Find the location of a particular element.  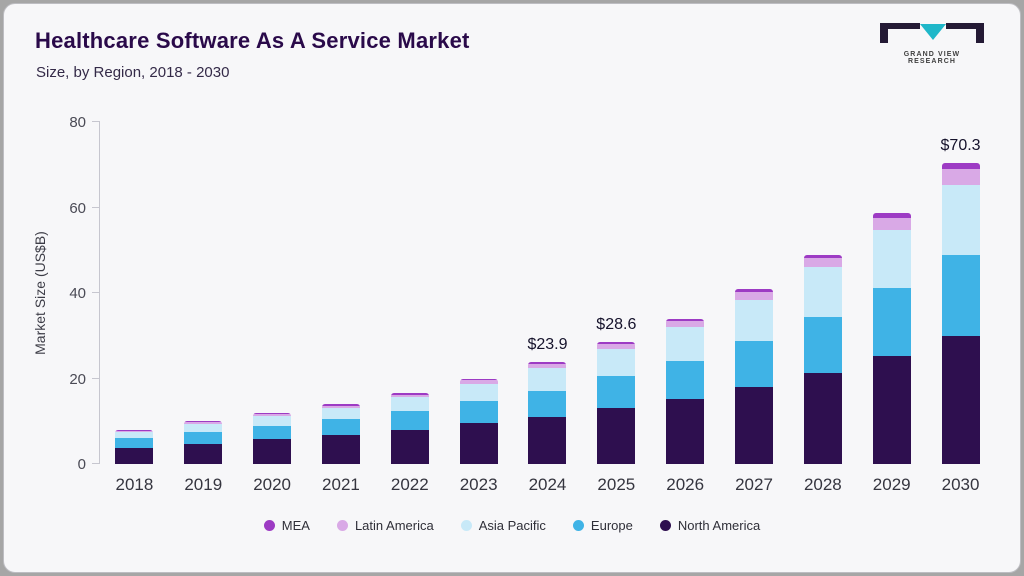

legend-label: Asia Pacific is located at coordinates (512, 525).